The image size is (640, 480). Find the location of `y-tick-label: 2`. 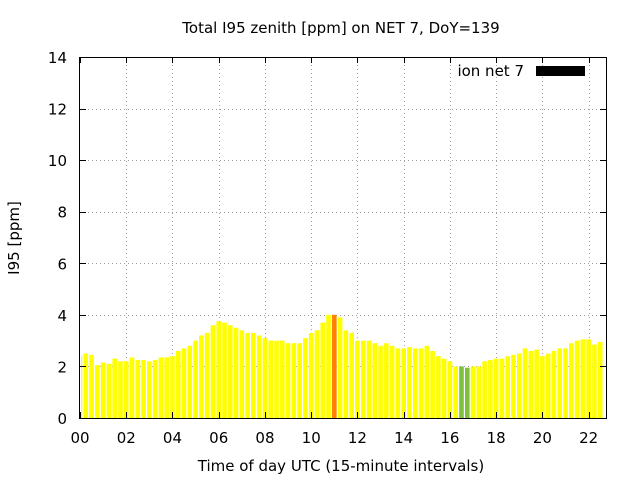

y-tick-label: 2 is located at coordinates (62, 367).